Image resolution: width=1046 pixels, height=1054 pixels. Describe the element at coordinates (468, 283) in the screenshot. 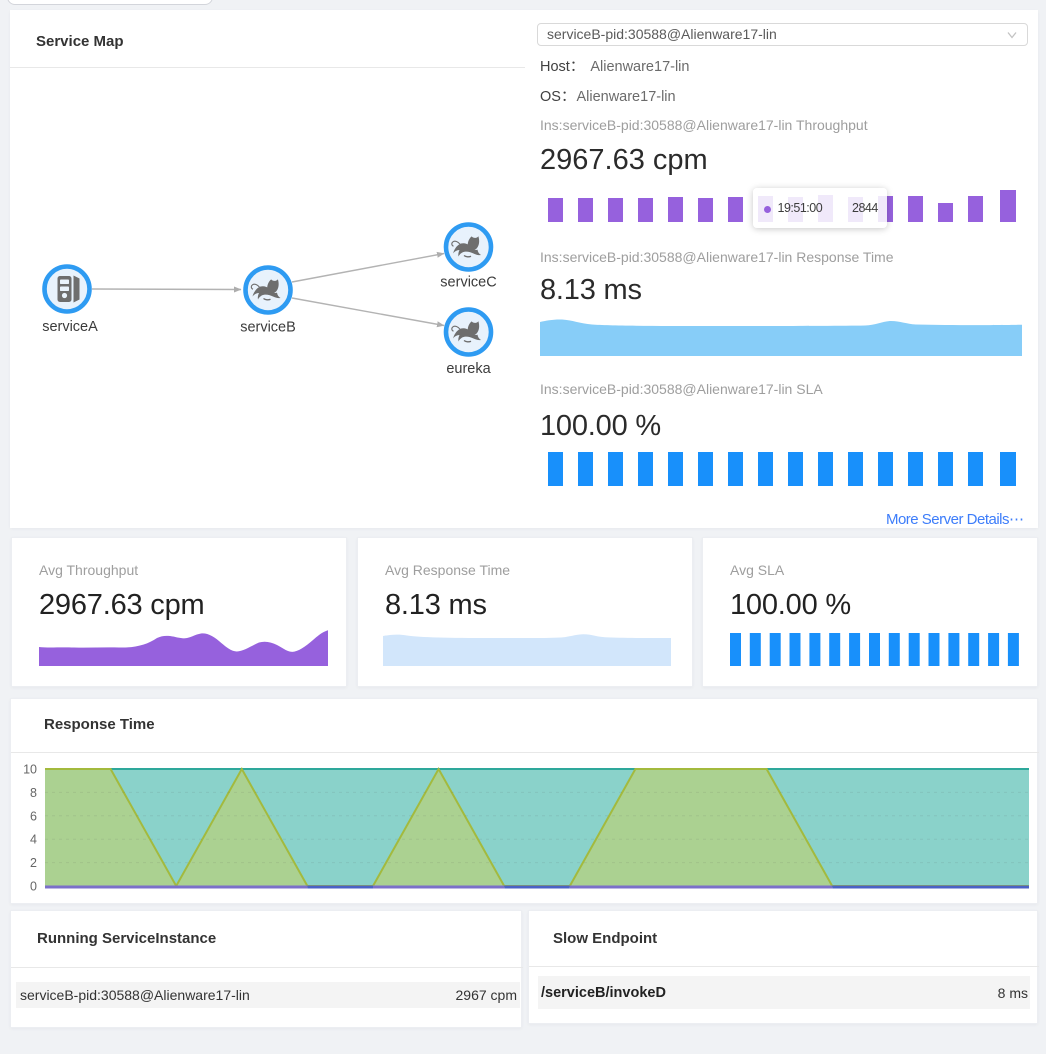

I see `svg-text: serviceC` at that location.